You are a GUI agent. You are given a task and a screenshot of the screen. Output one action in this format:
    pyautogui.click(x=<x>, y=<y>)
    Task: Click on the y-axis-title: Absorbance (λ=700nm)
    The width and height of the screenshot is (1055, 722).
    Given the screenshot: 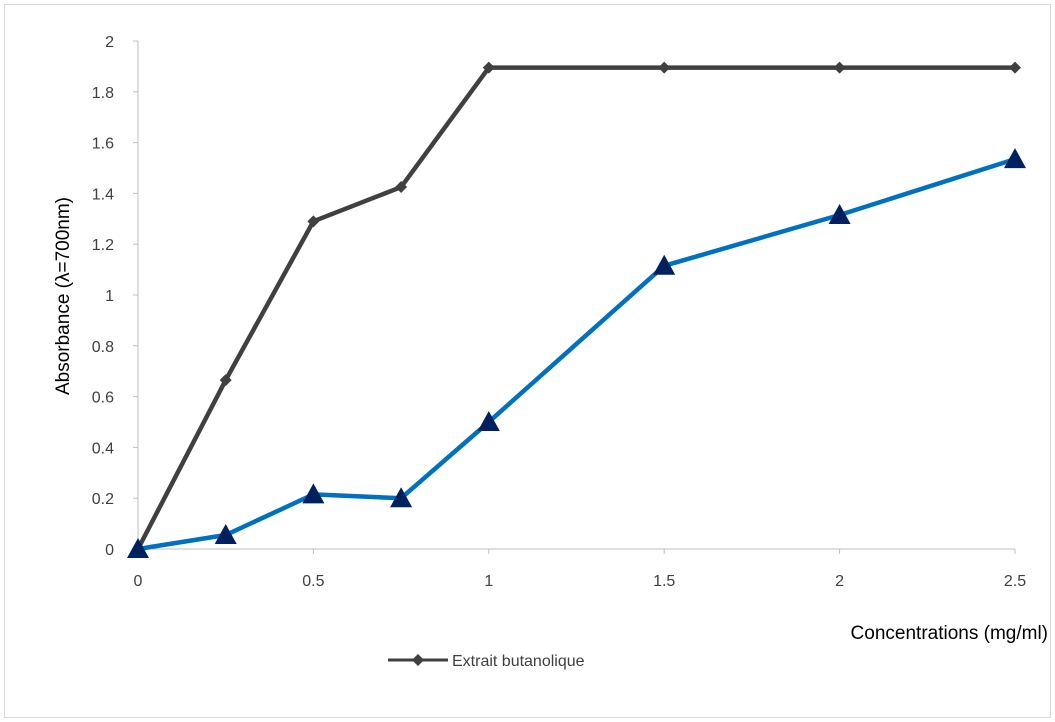 What is the action you would take?
    pyautogui.click(x=63, y=296)
    